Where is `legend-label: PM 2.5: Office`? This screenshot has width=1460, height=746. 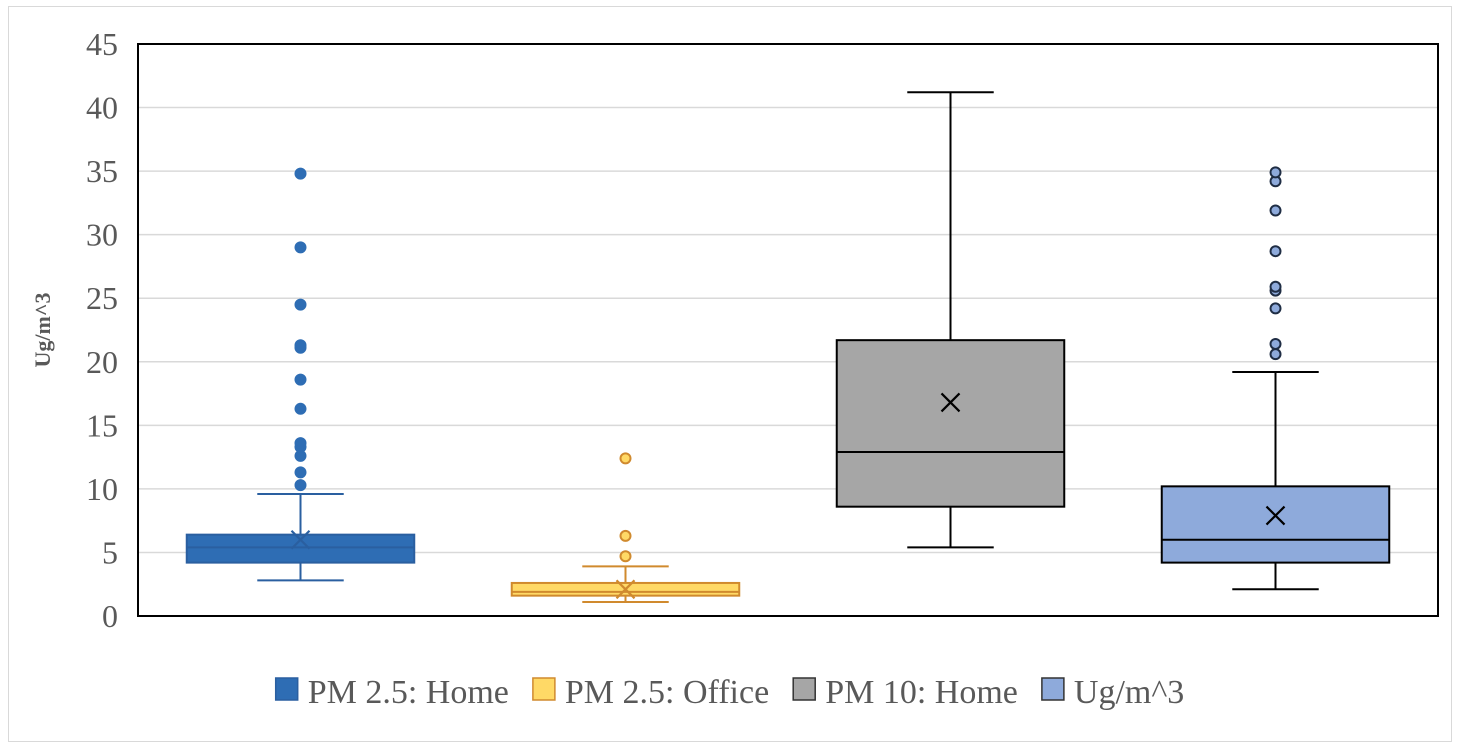 legend-label: PM 2.5: Office is located at coordinates (667, 692).